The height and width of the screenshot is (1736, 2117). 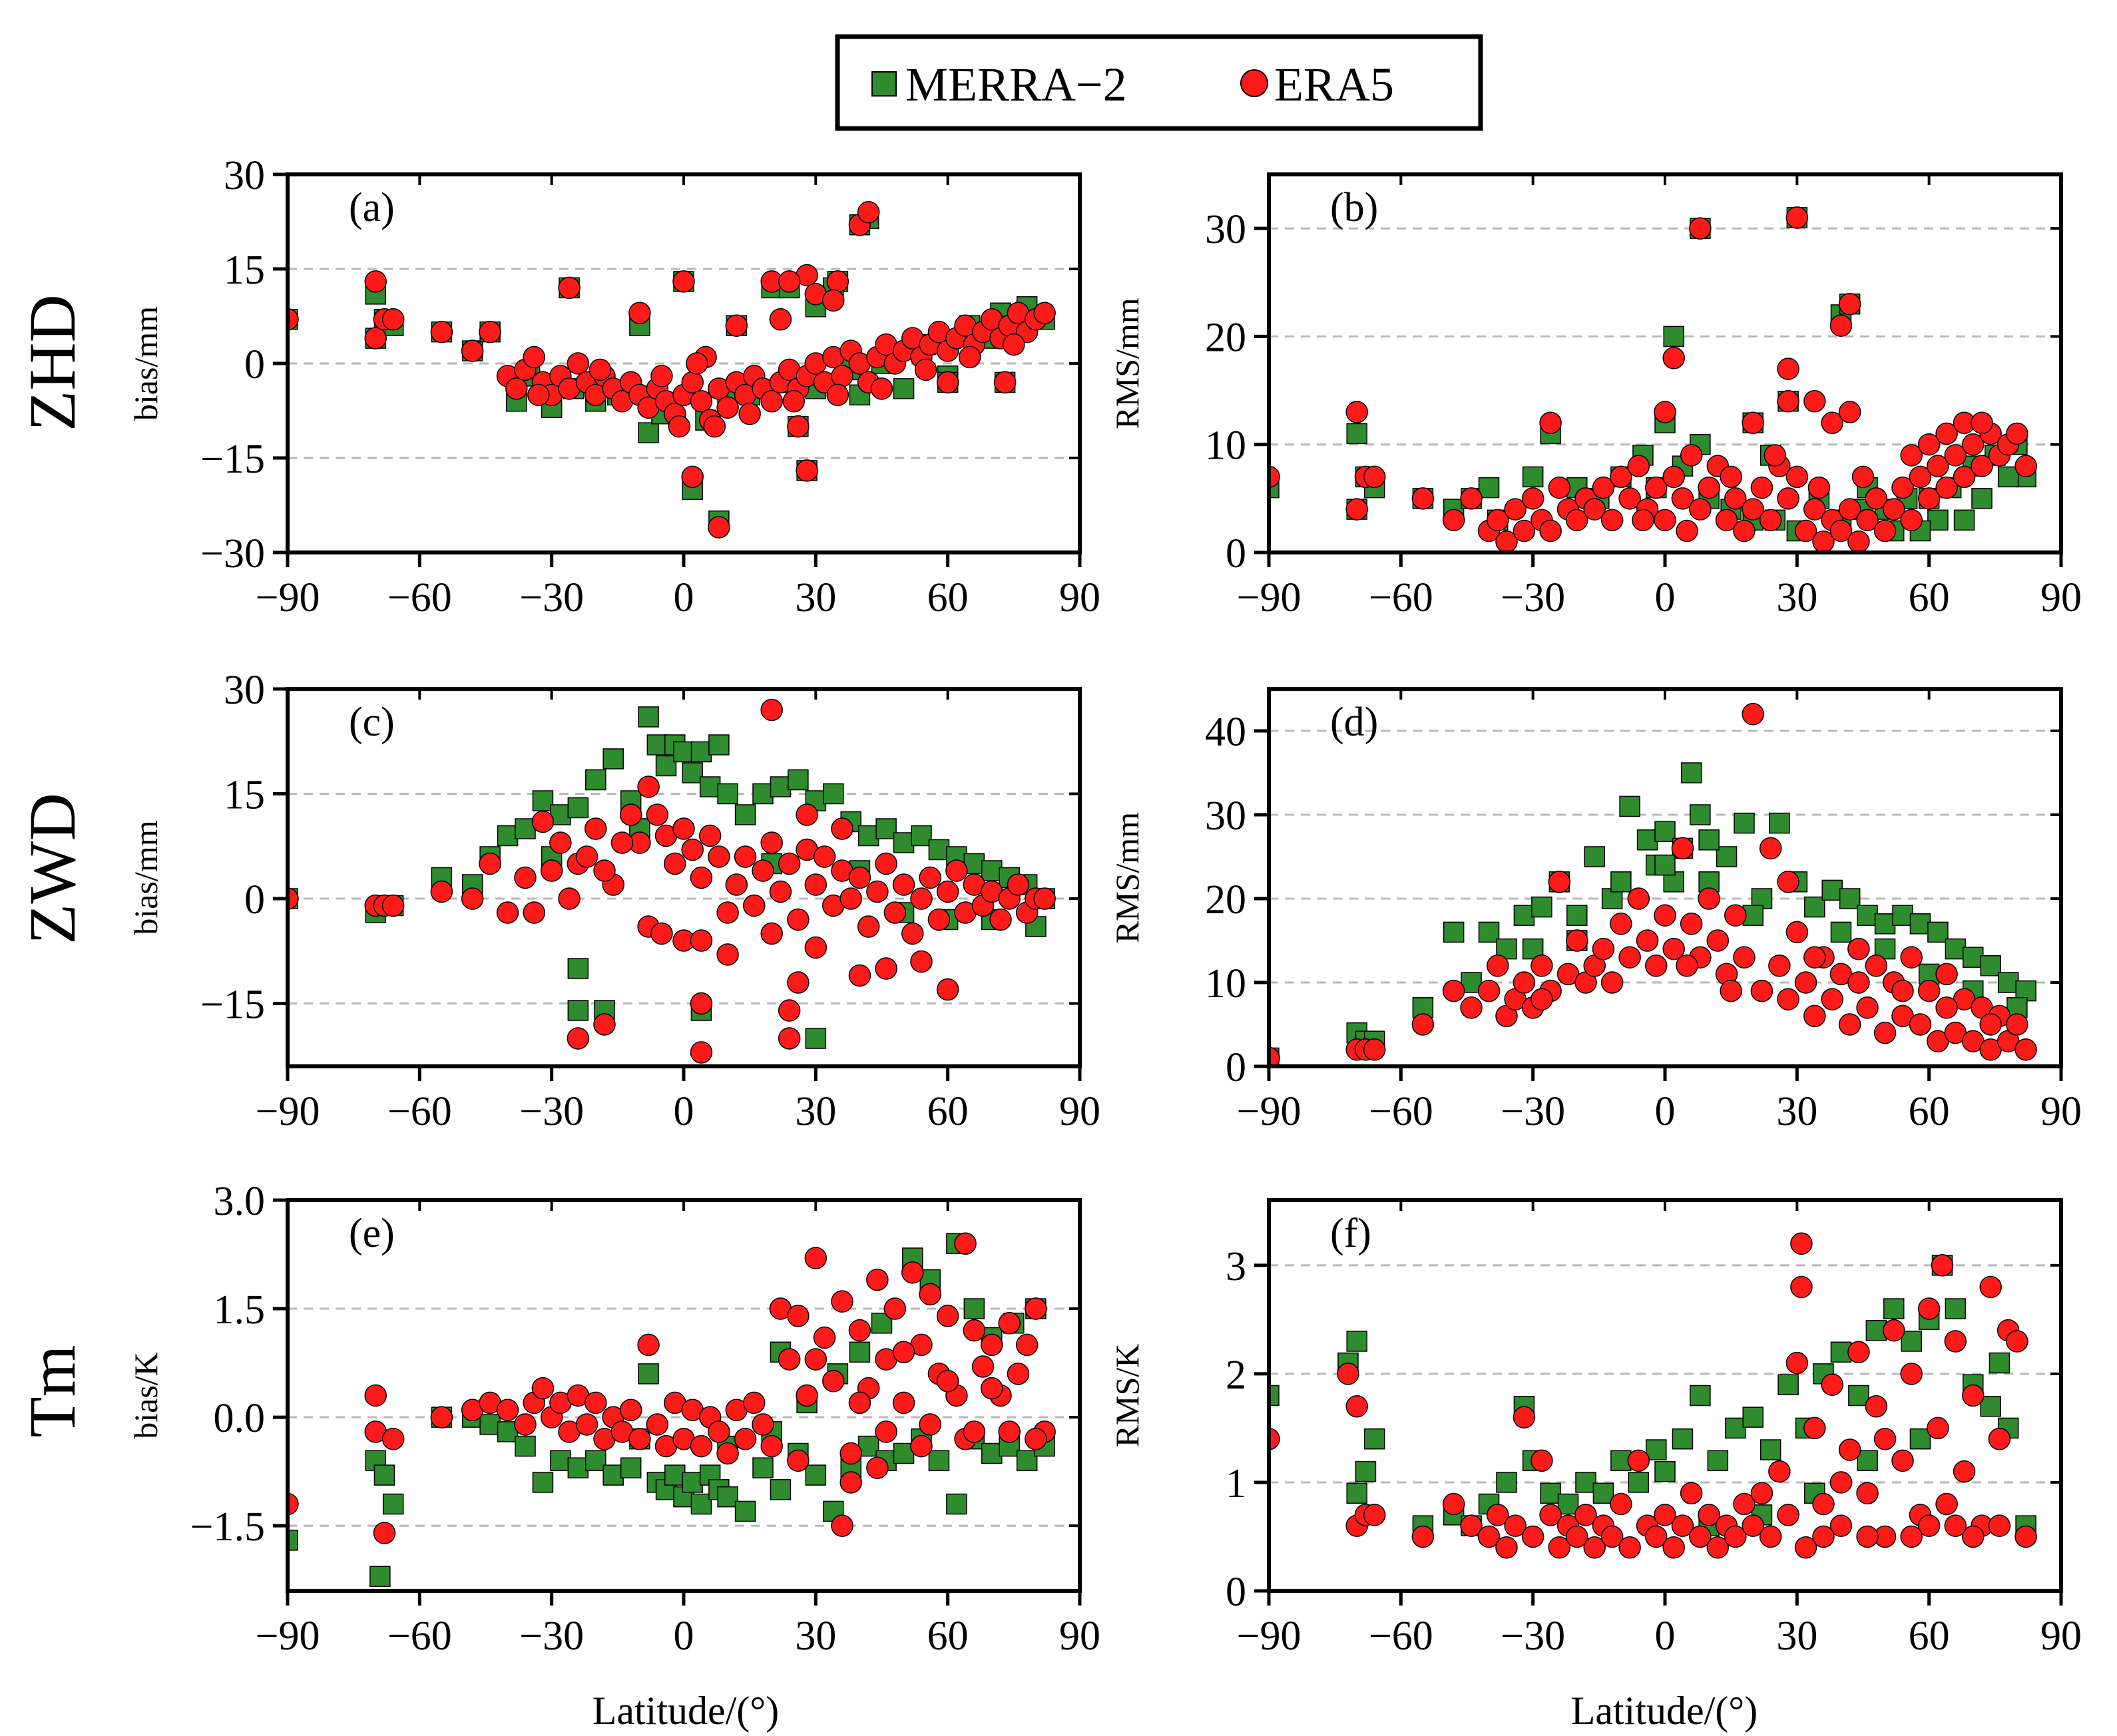 What do you see at coordinates (884, 84) in the screenshot?
I see `legend-marker-merra` at bounding box center [884, 84].